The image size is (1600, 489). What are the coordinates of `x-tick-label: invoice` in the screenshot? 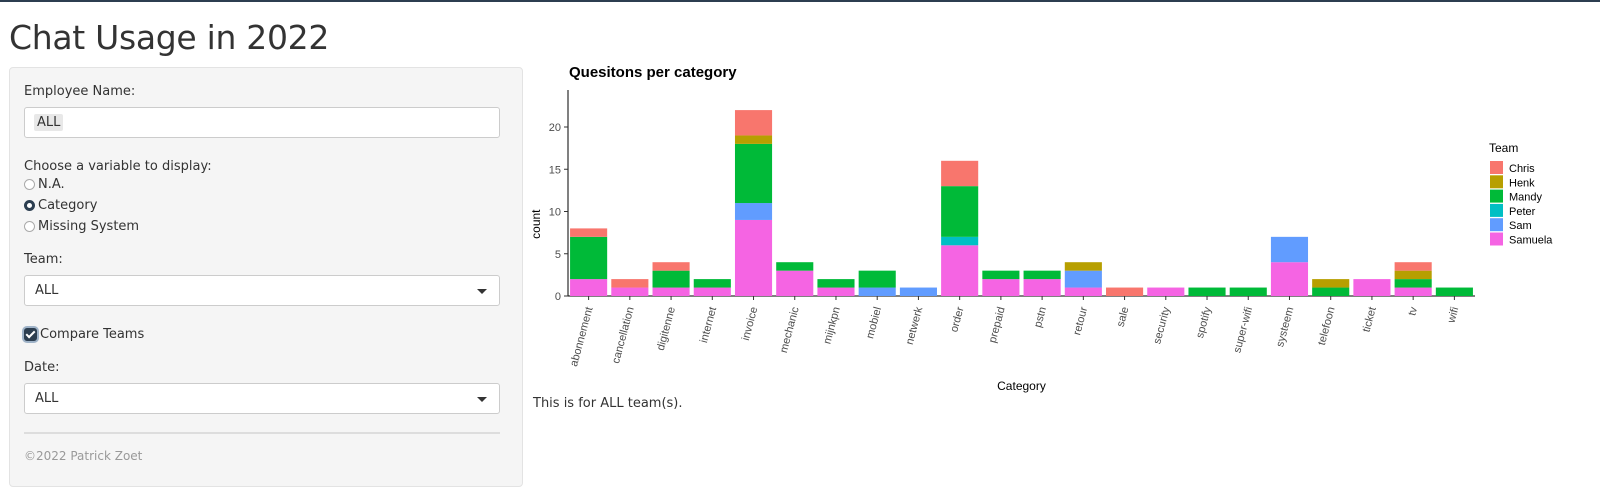 It's located at (750, 324).